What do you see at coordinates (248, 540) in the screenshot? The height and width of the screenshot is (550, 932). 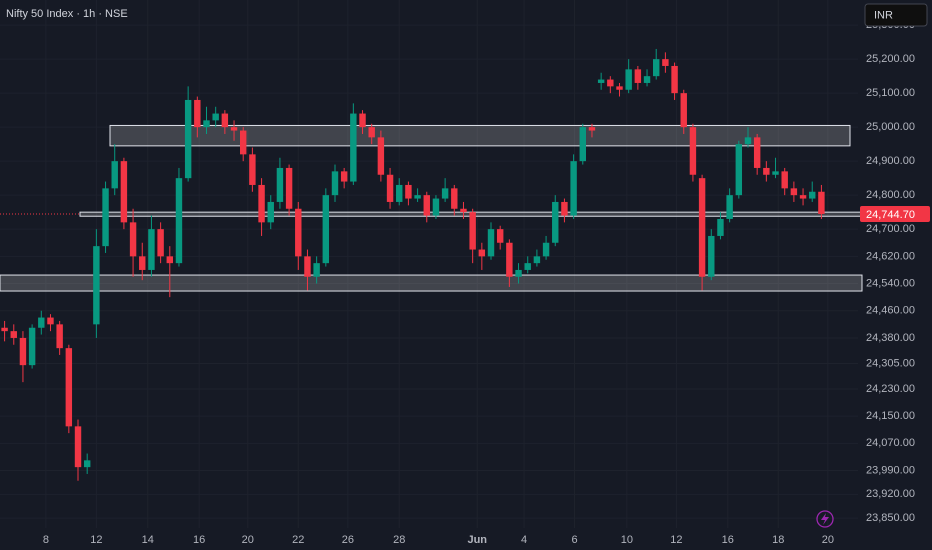 I see `x-tick-label: 20` at bounding box center [248, 540].